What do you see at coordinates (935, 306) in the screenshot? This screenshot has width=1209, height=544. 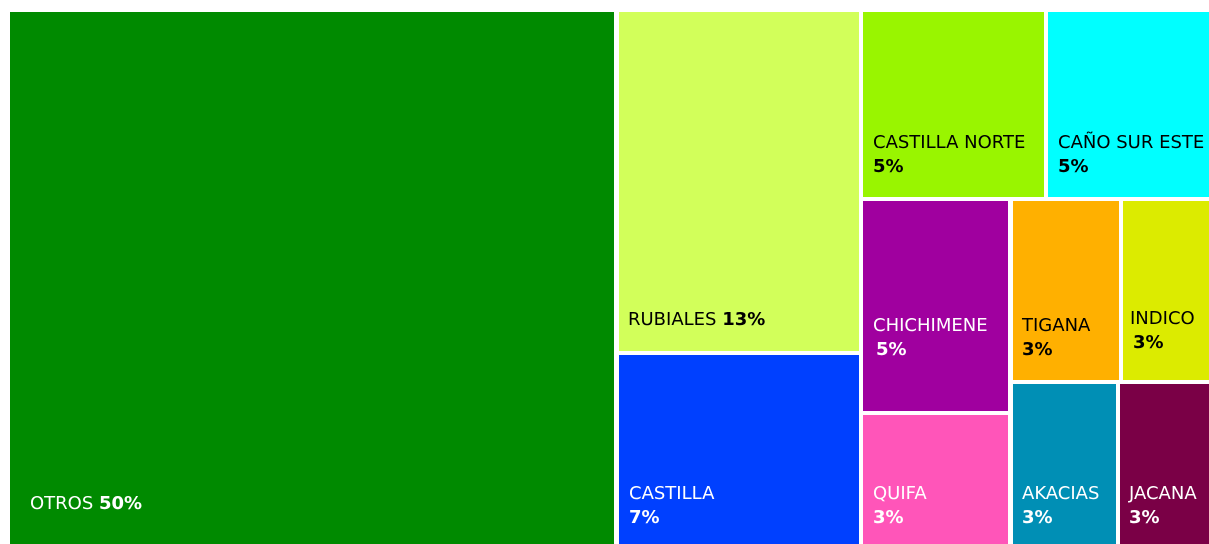 I see `treemap-tile-chichimene: CHICHIMENE 5%` at bounding box center [935, 306].